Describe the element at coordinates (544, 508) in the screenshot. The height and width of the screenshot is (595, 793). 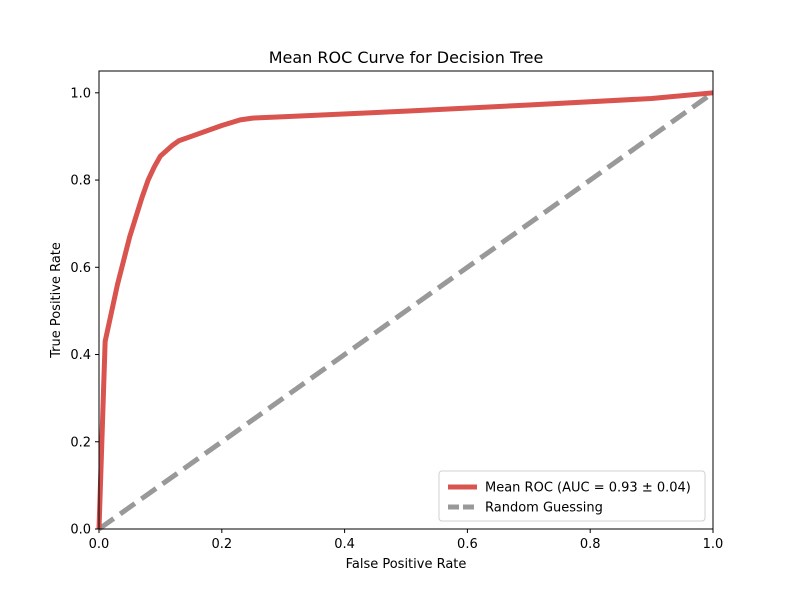
I see `legend-label-1: Random Guessing` at that location.